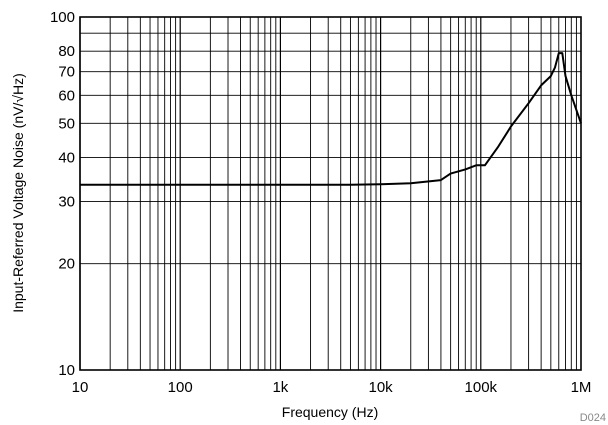 This screenshot has width=608, height=425. What do you see at coordinates (581, 387) in the screenshot?
I see `x-tick-label: 1M` at bounding box center [581, 387].